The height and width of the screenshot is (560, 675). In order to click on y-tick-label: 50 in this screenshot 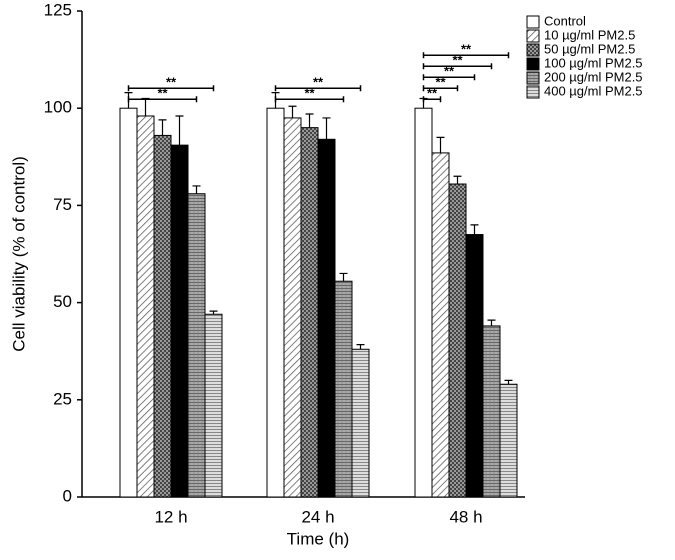, I will do `click(62, 301)`.